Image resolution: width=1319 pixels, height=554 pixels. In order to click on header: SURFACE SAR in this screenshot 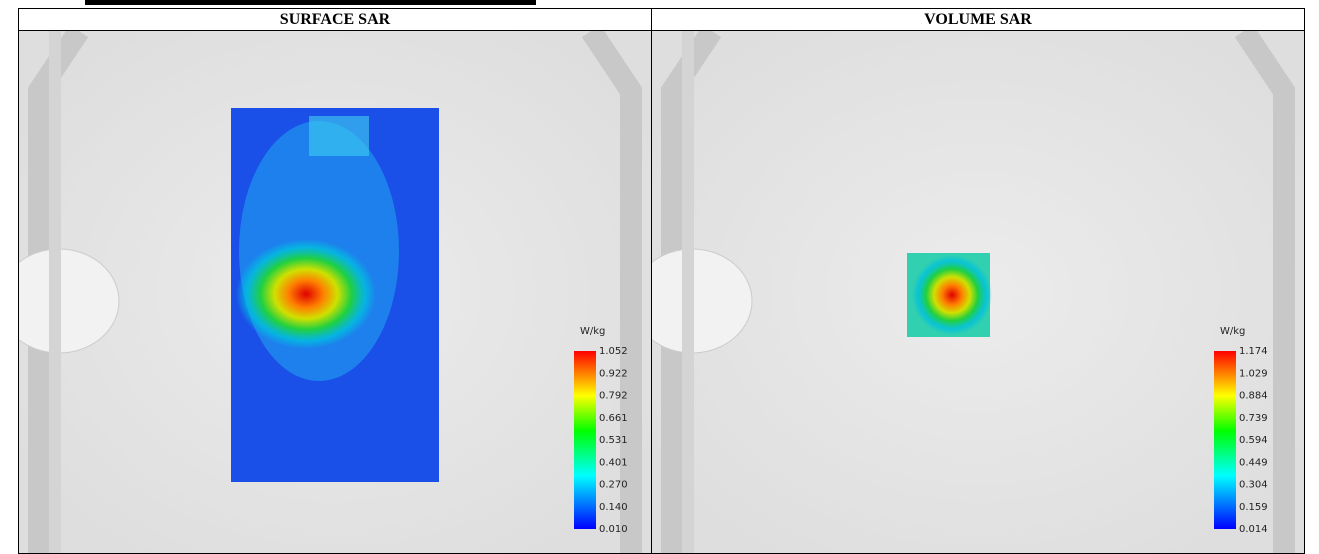, I will do `click(335, 19)`.